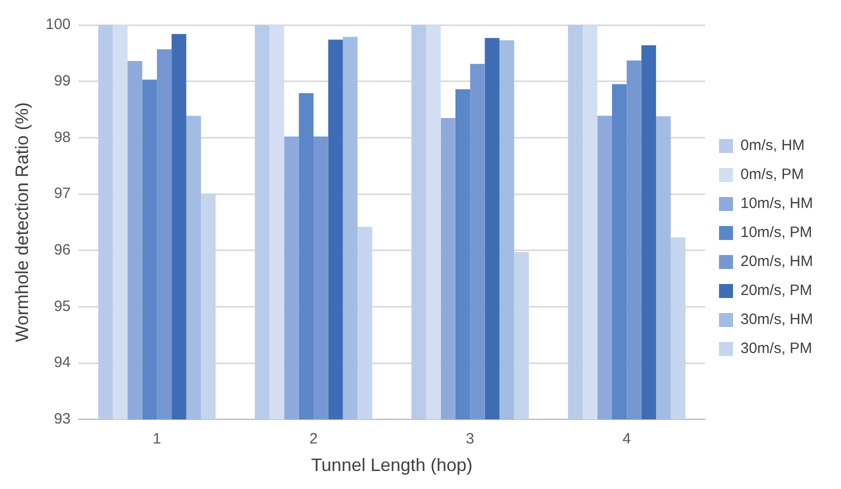 This screenshot has height=489, width=841. Describe the element at coordinates (776, 233) in the screenshot. I see `legend-label: 10m/s, PM` at that location.